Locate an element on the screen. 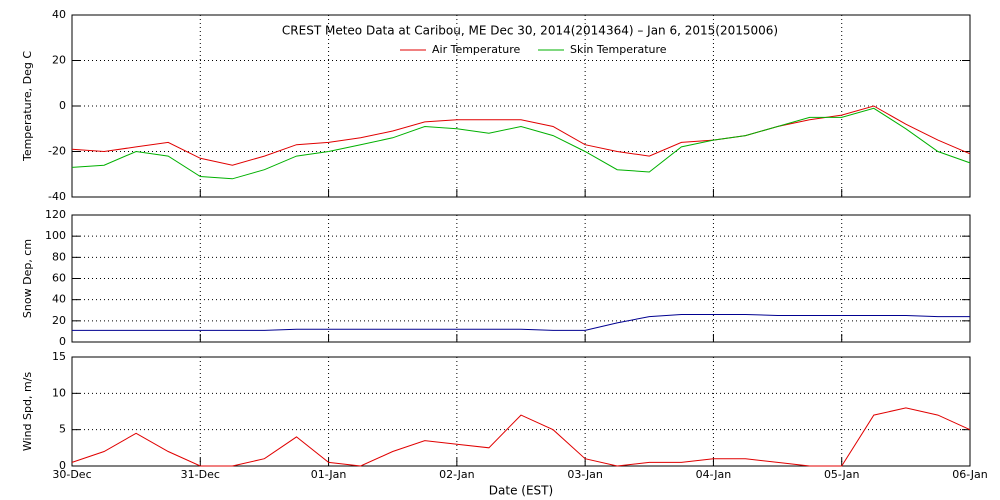  y-tick-label: -40 is located at coordinates (57, 196).